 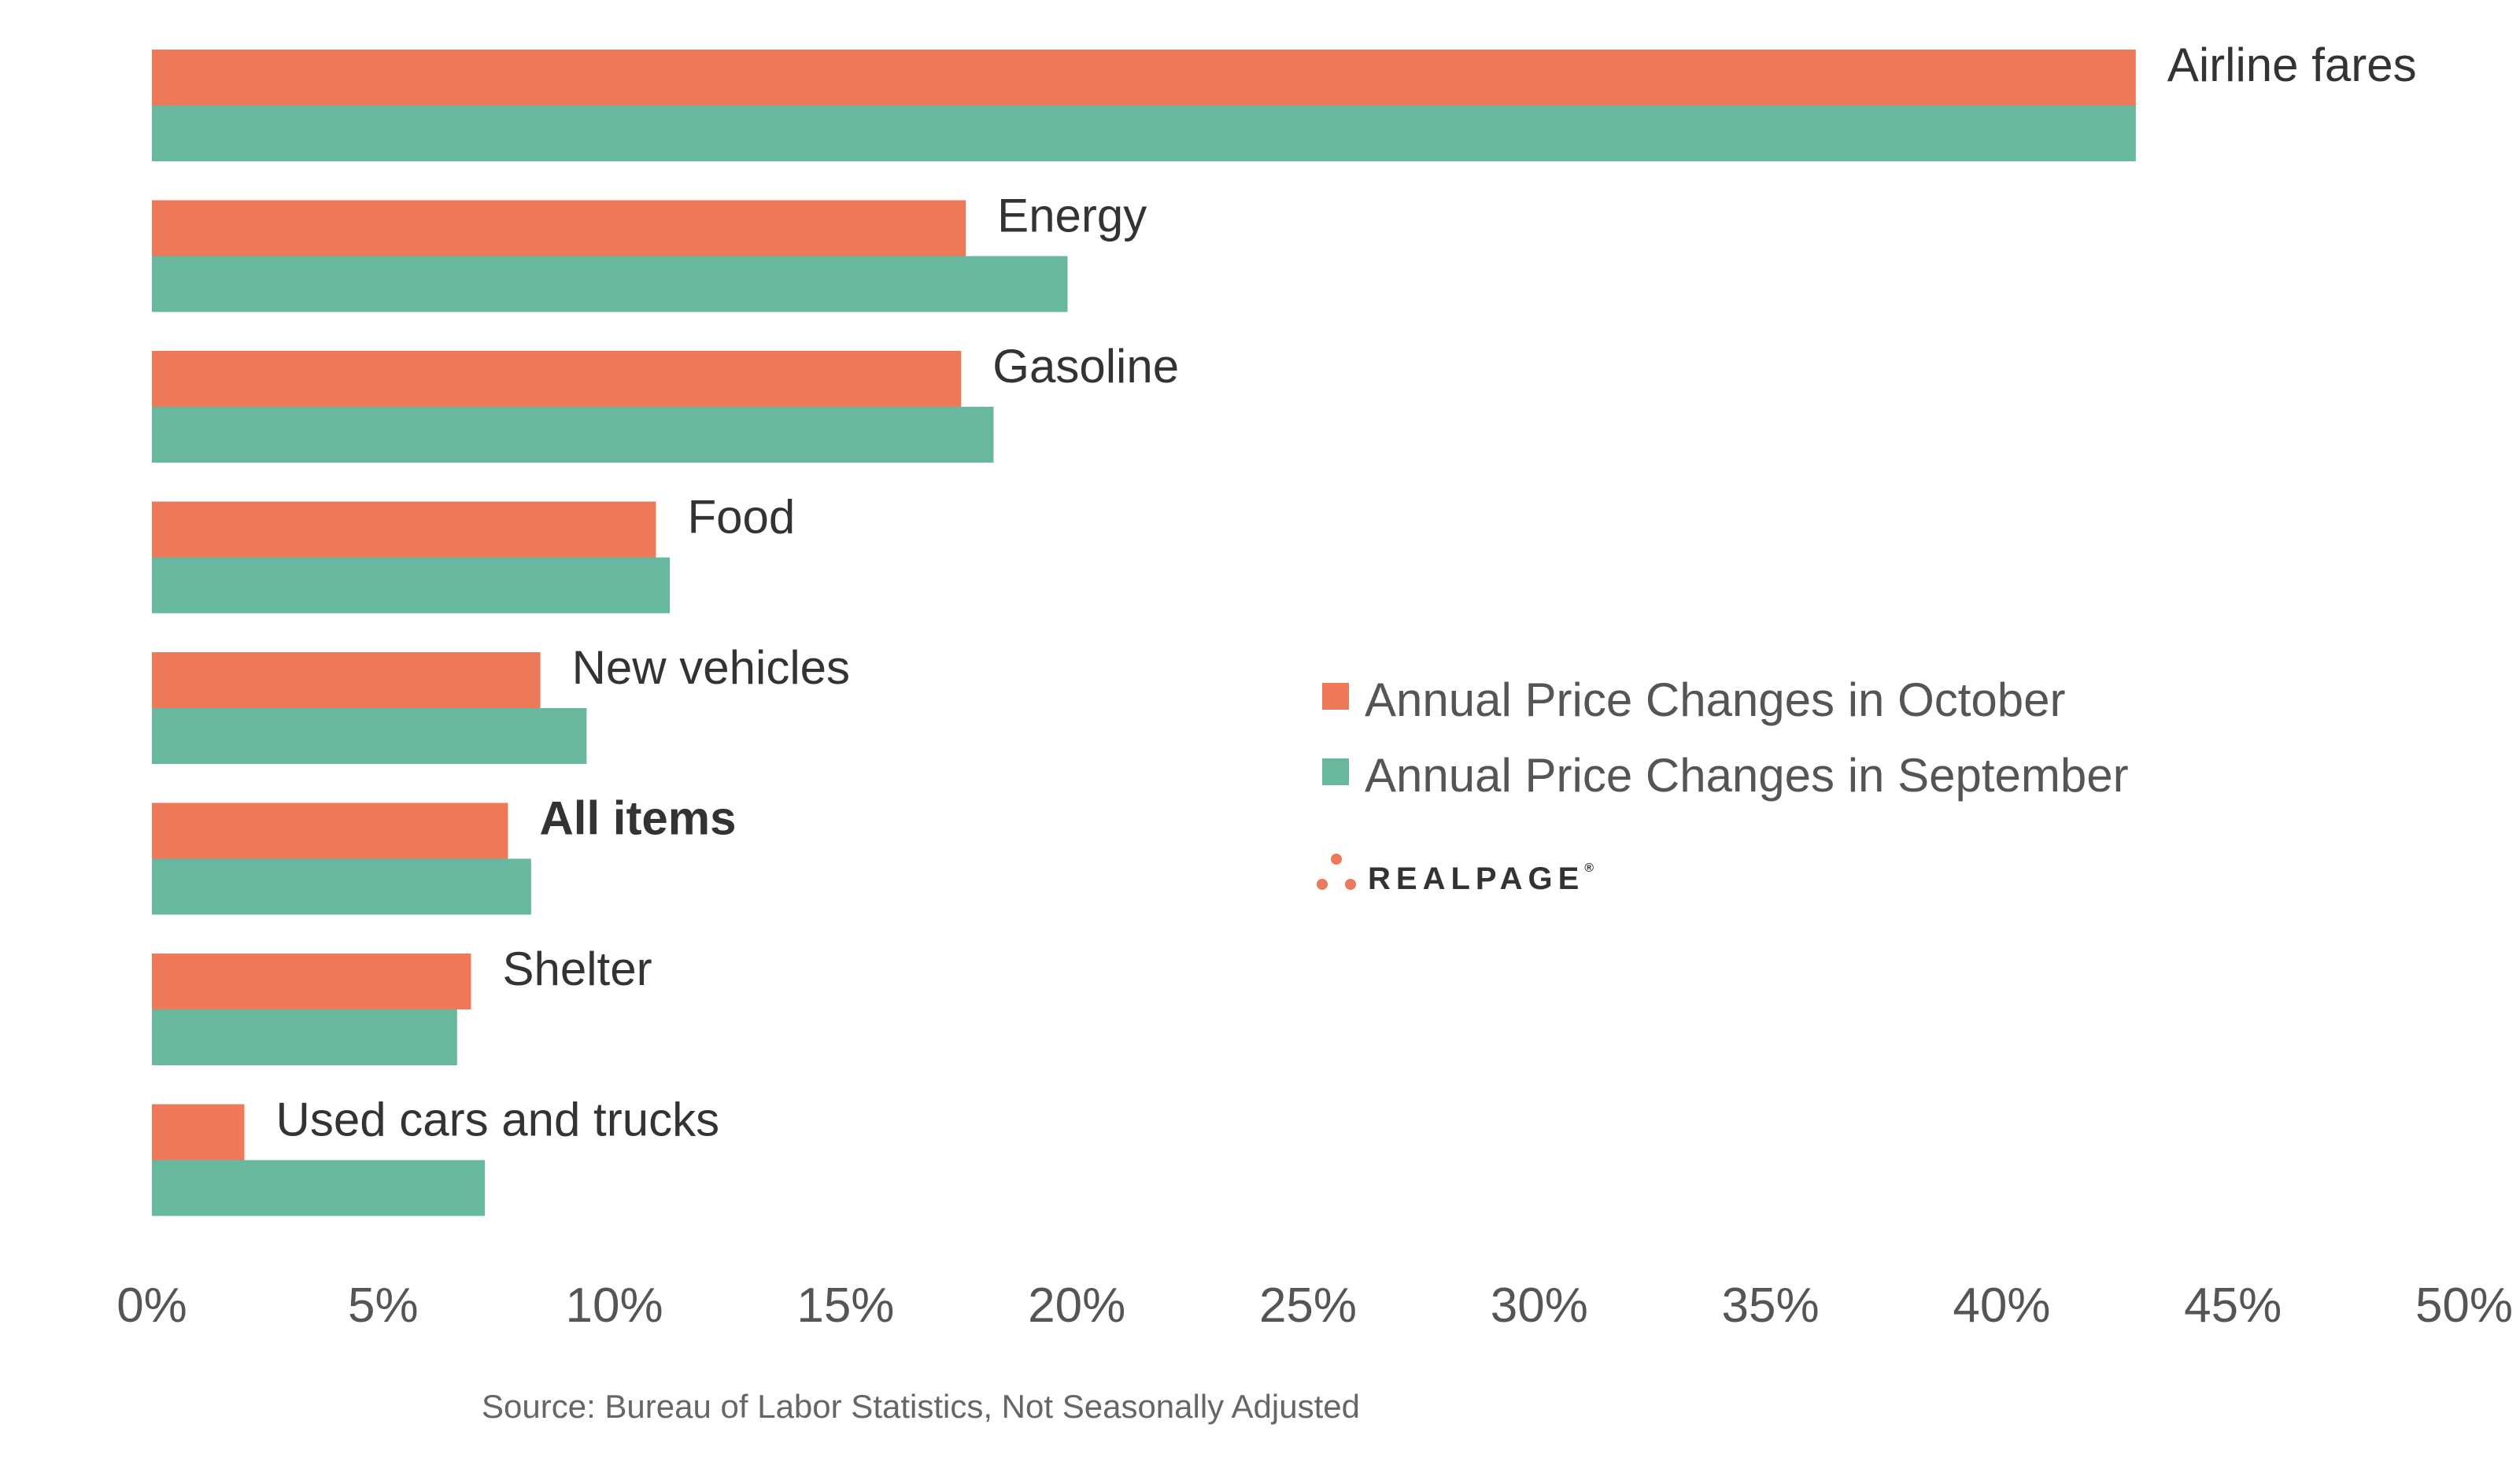 What do you see at coordinates (2464, 1306) in the screenshot?
I see `x-tick-label: 50%` at bounding box center [2464, 1306].